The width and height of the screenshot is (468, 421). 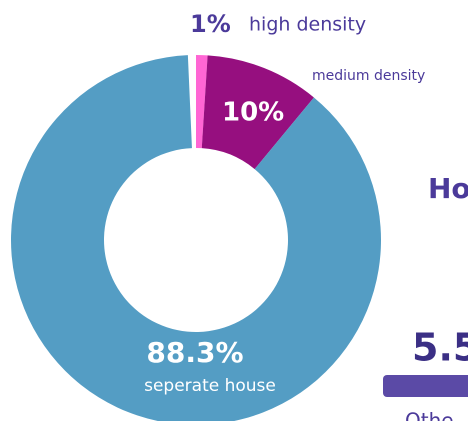 I want to click on category-label: seperate house, so click(x=210, y=386).